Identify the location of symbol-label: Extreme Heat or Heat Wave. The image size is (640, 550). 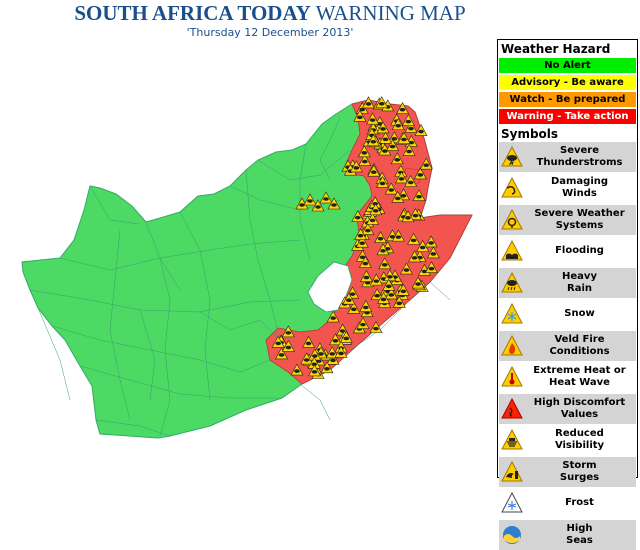
(579, 377).